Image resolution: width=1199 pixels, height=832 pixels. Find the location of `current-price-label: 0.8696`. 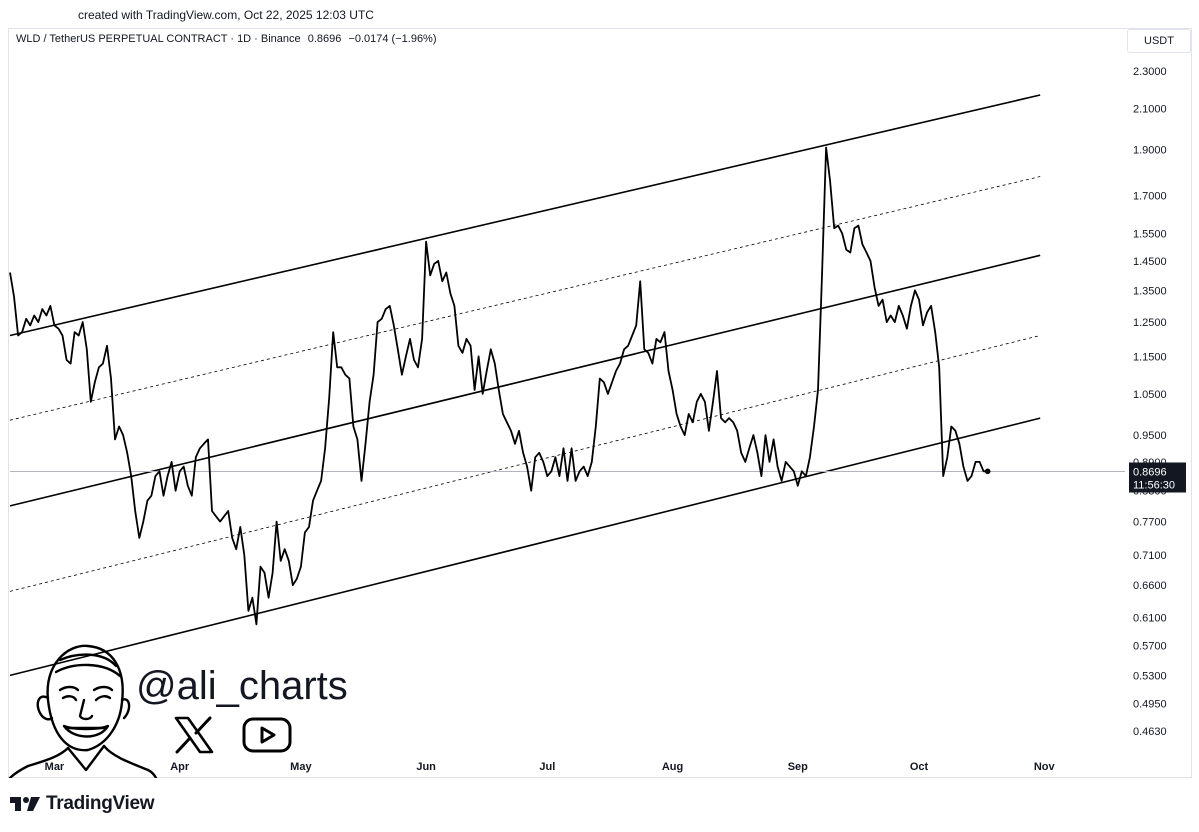

current-price-label: 0.8696 is located at coordinates (1150, 472).